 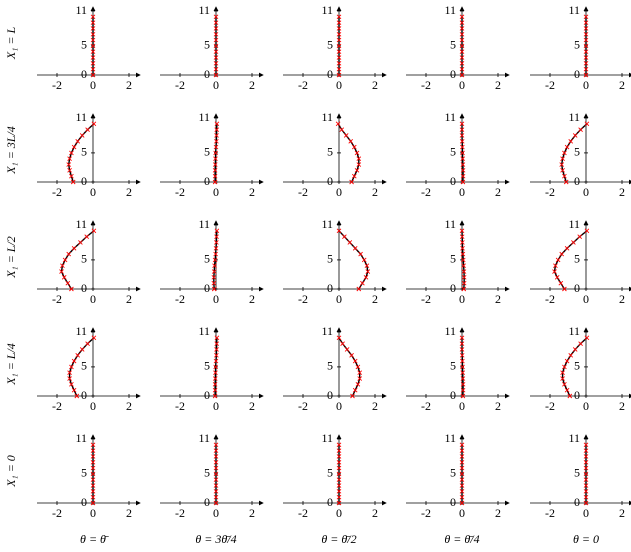 I want to click on column-label: θ = 0, so click(x=586, y=539).